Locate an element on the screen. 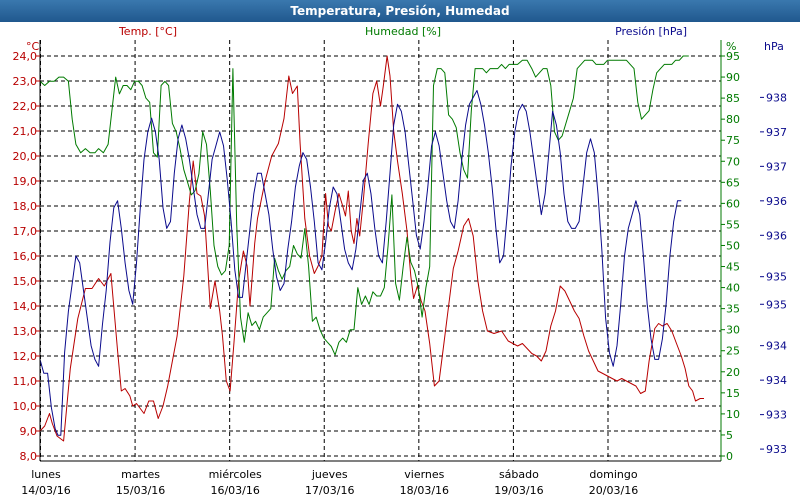 The height and width of the screenshot is (500, 800). temperature-tick-label: 14,0 is located at coordinates (25, 306).